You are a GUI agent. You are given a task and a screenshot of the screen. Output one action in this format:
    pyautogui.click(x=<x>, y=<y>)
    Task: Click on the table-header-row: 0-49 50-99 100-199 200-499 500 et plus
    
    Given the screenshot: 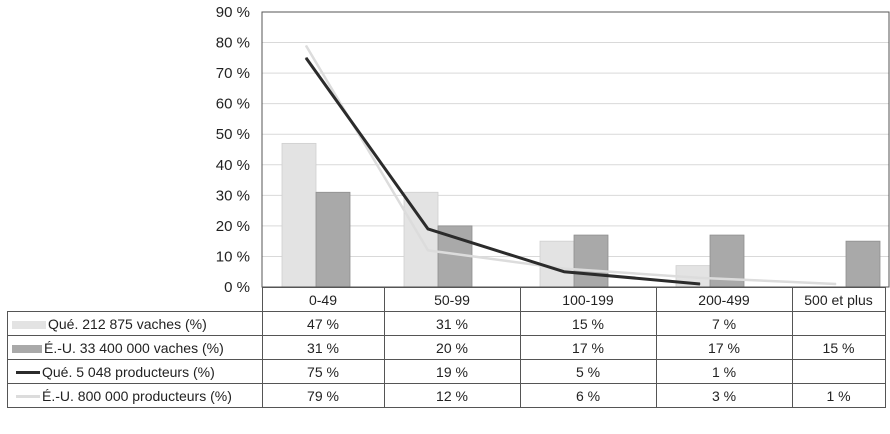 What is the action you would take?
    pyautogui.click(x=447, y=299)
    